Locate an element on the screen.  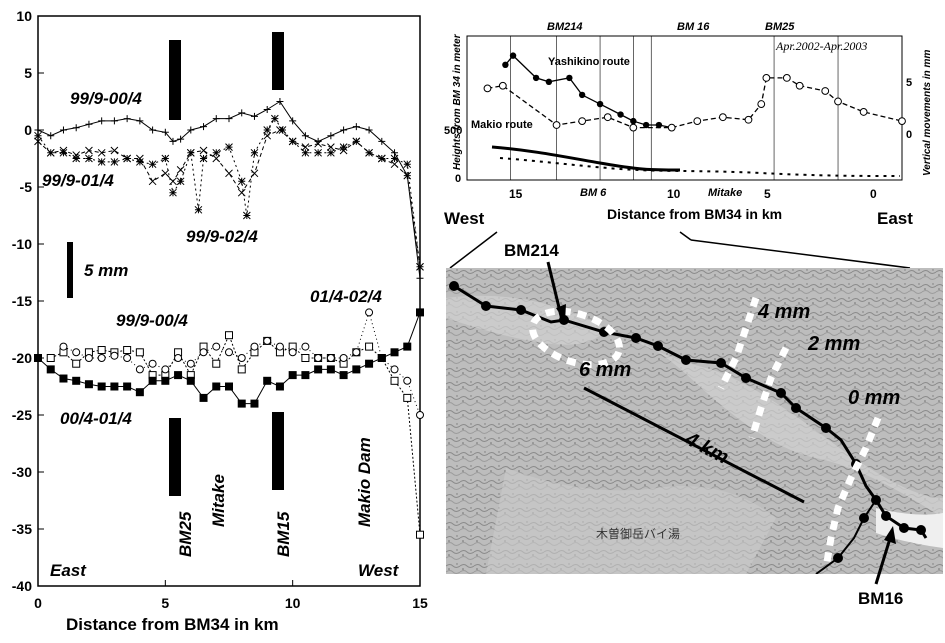
left-x-tick-label: 0 is located at coordinates (38, 603).